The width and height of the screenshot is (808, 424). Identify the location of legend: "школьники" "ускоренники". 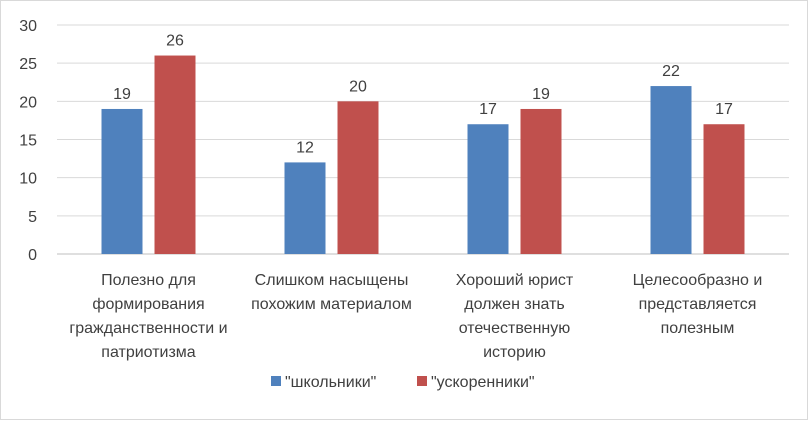
(403, 382).